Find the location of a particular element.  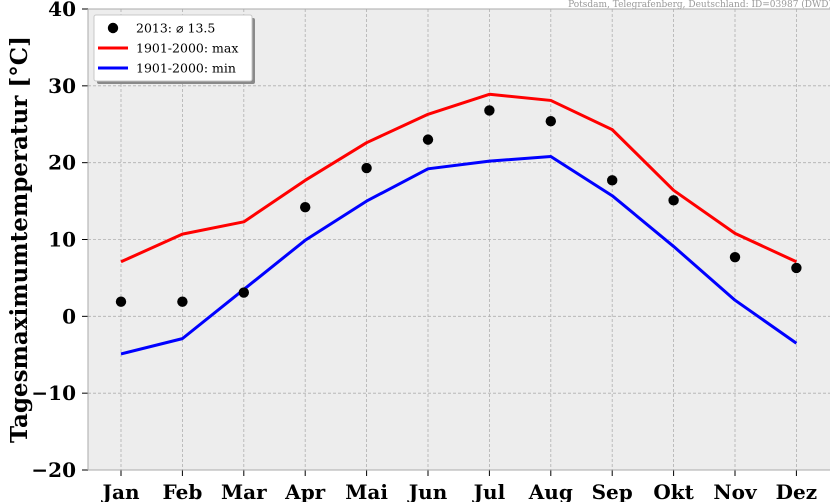

legend-label: 1901-2000: min is located at coordinates (186, 68).